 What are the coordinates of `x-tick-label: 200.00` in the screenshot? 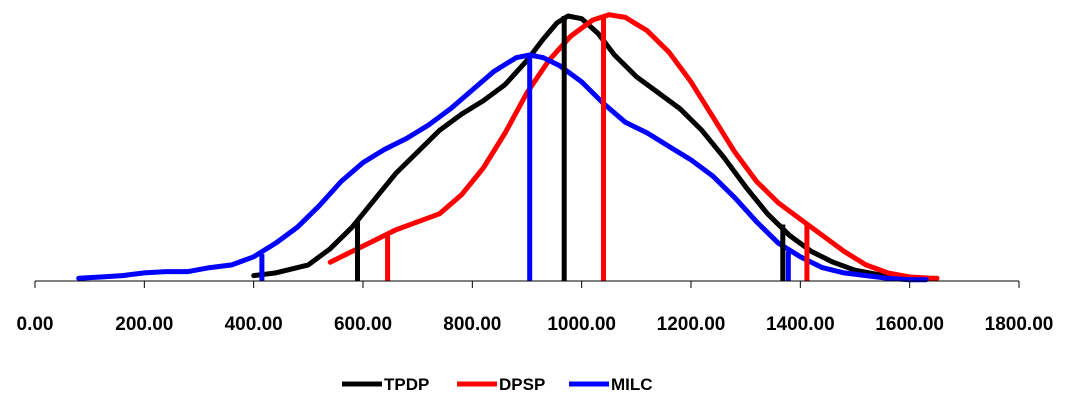 It's located at (144, 324).